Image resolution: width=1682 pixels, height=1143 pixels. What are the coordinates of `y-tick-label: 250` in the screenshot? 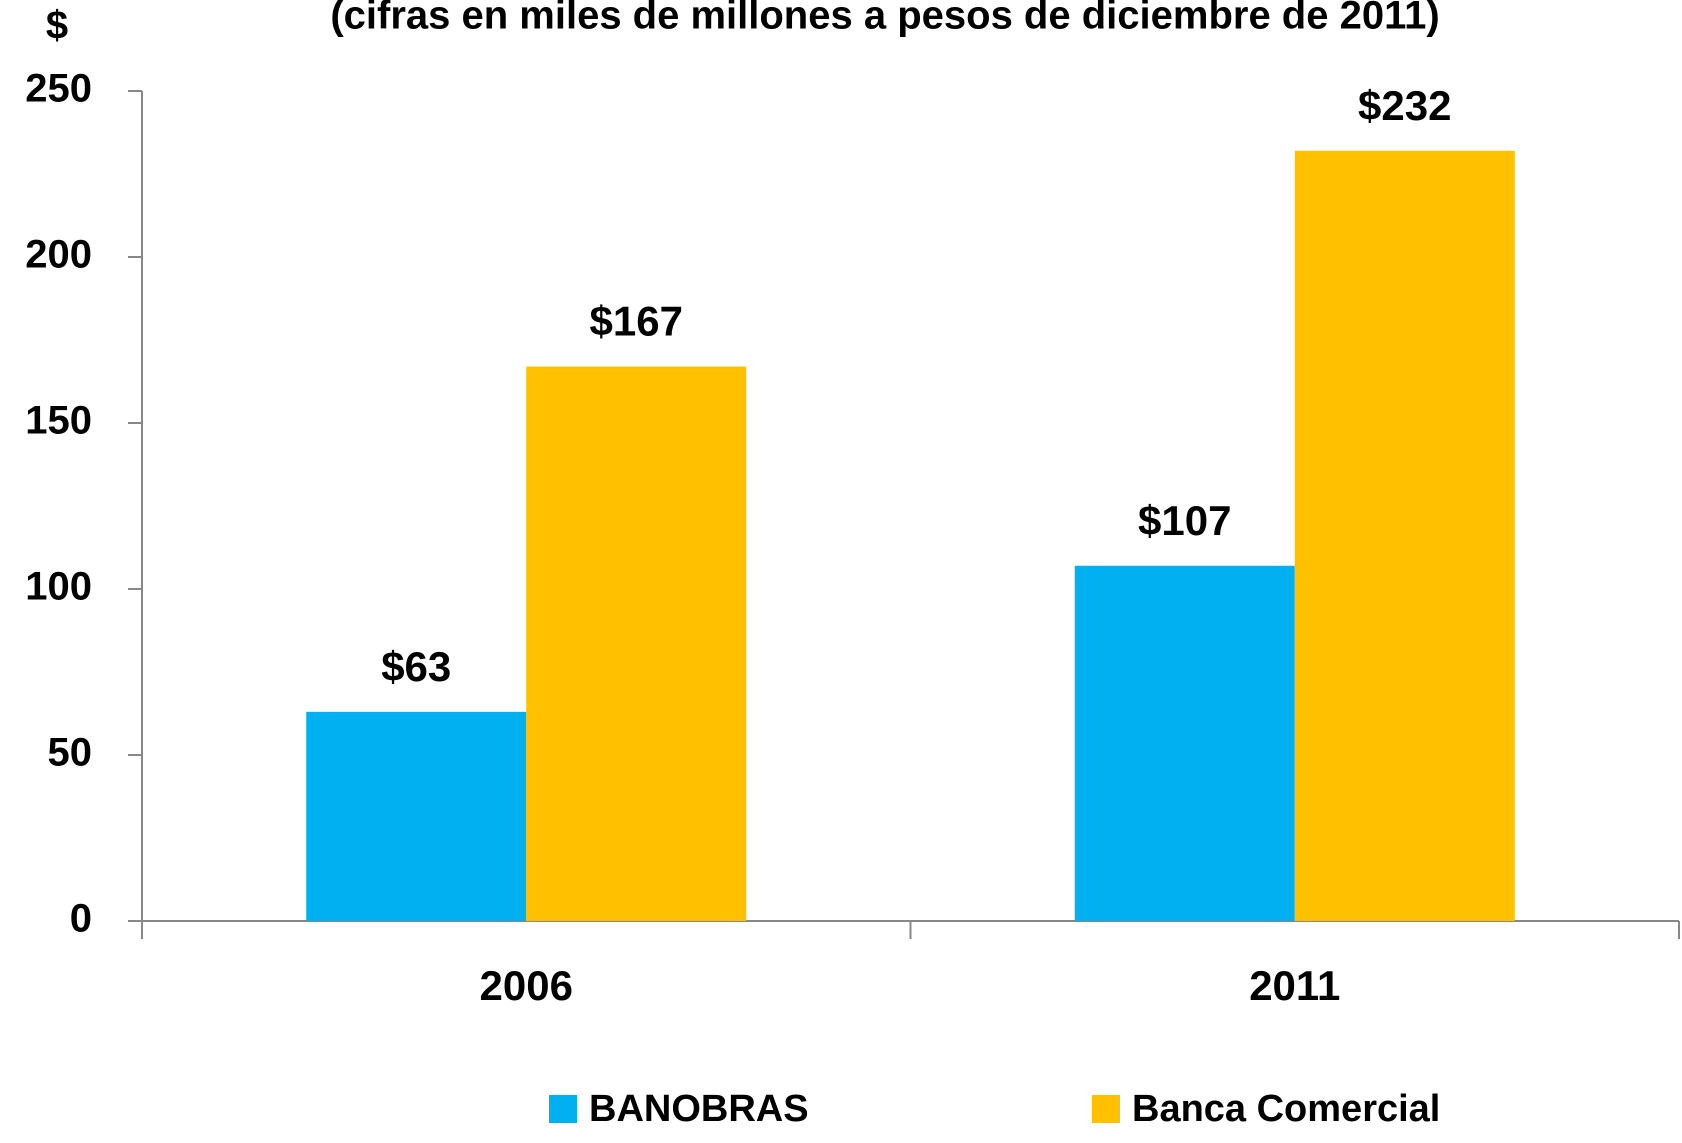 It's located at (58, 89).